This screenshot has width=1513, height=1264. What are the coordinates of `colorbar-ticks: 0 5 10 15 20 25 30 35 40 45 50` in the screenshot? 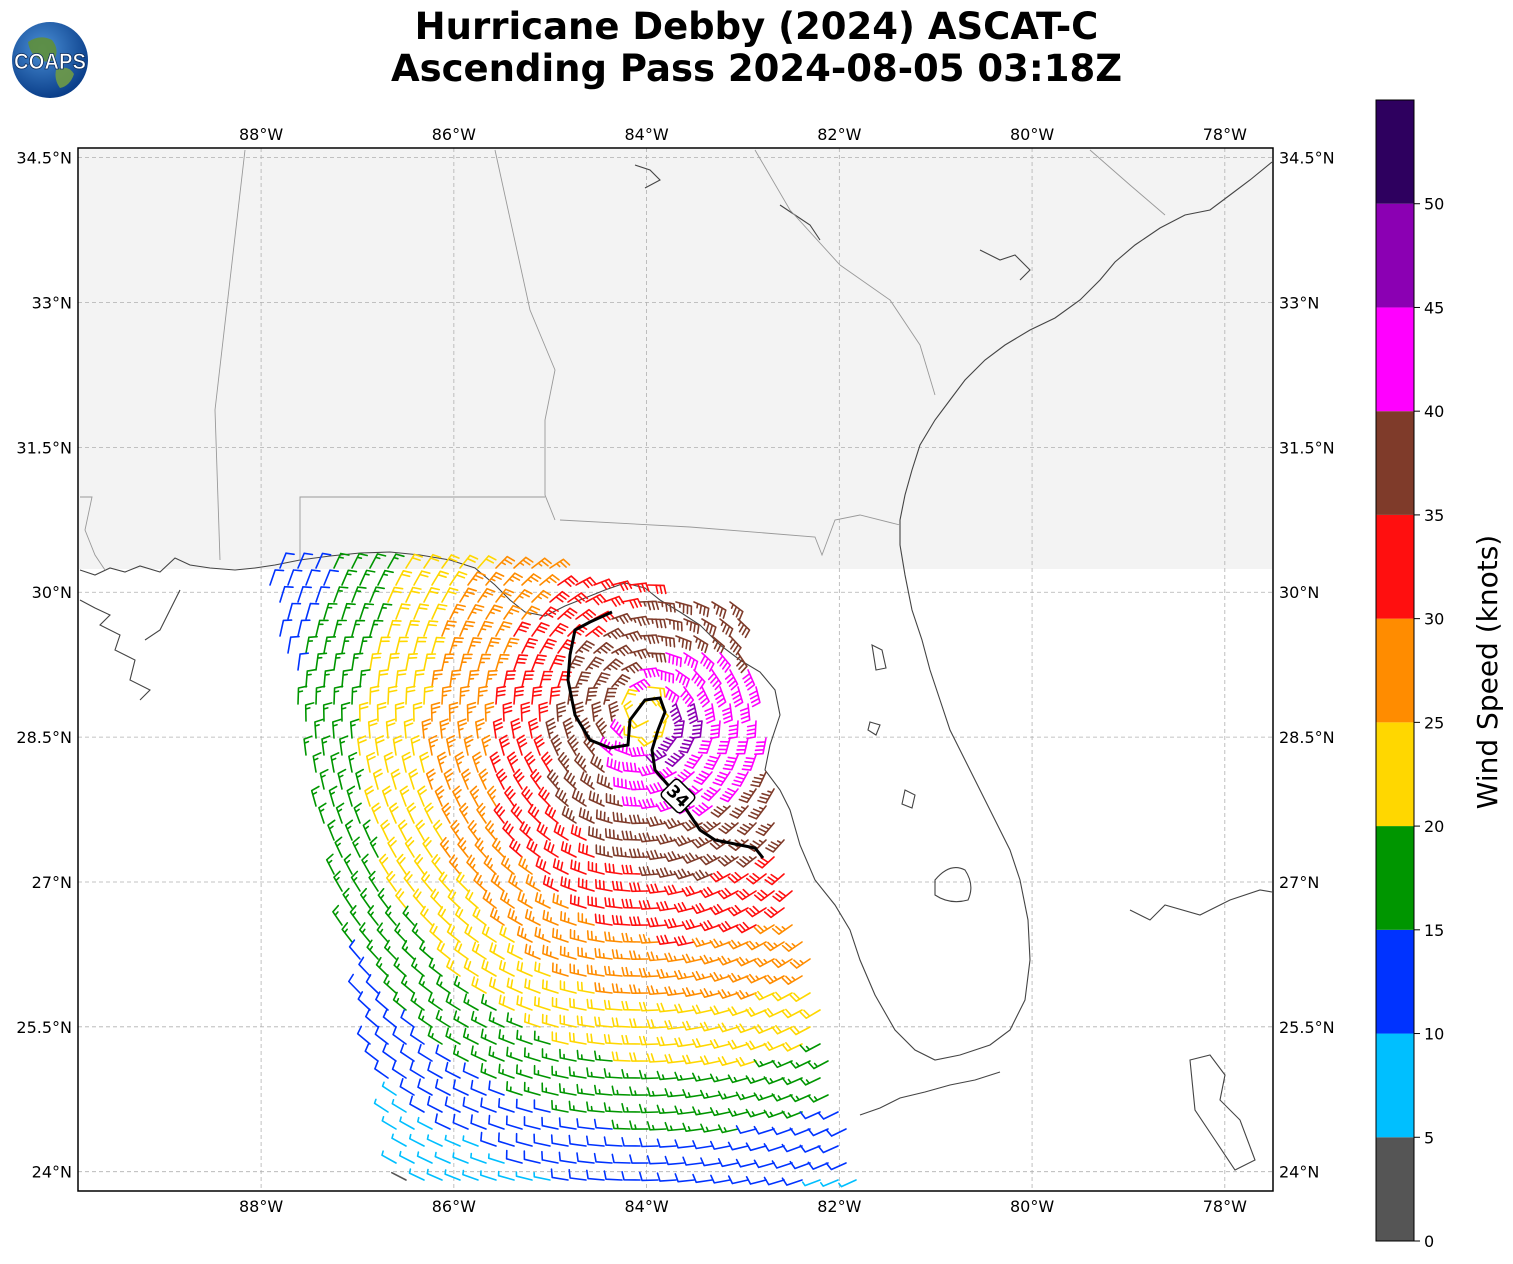 It's located at (1429, 723).